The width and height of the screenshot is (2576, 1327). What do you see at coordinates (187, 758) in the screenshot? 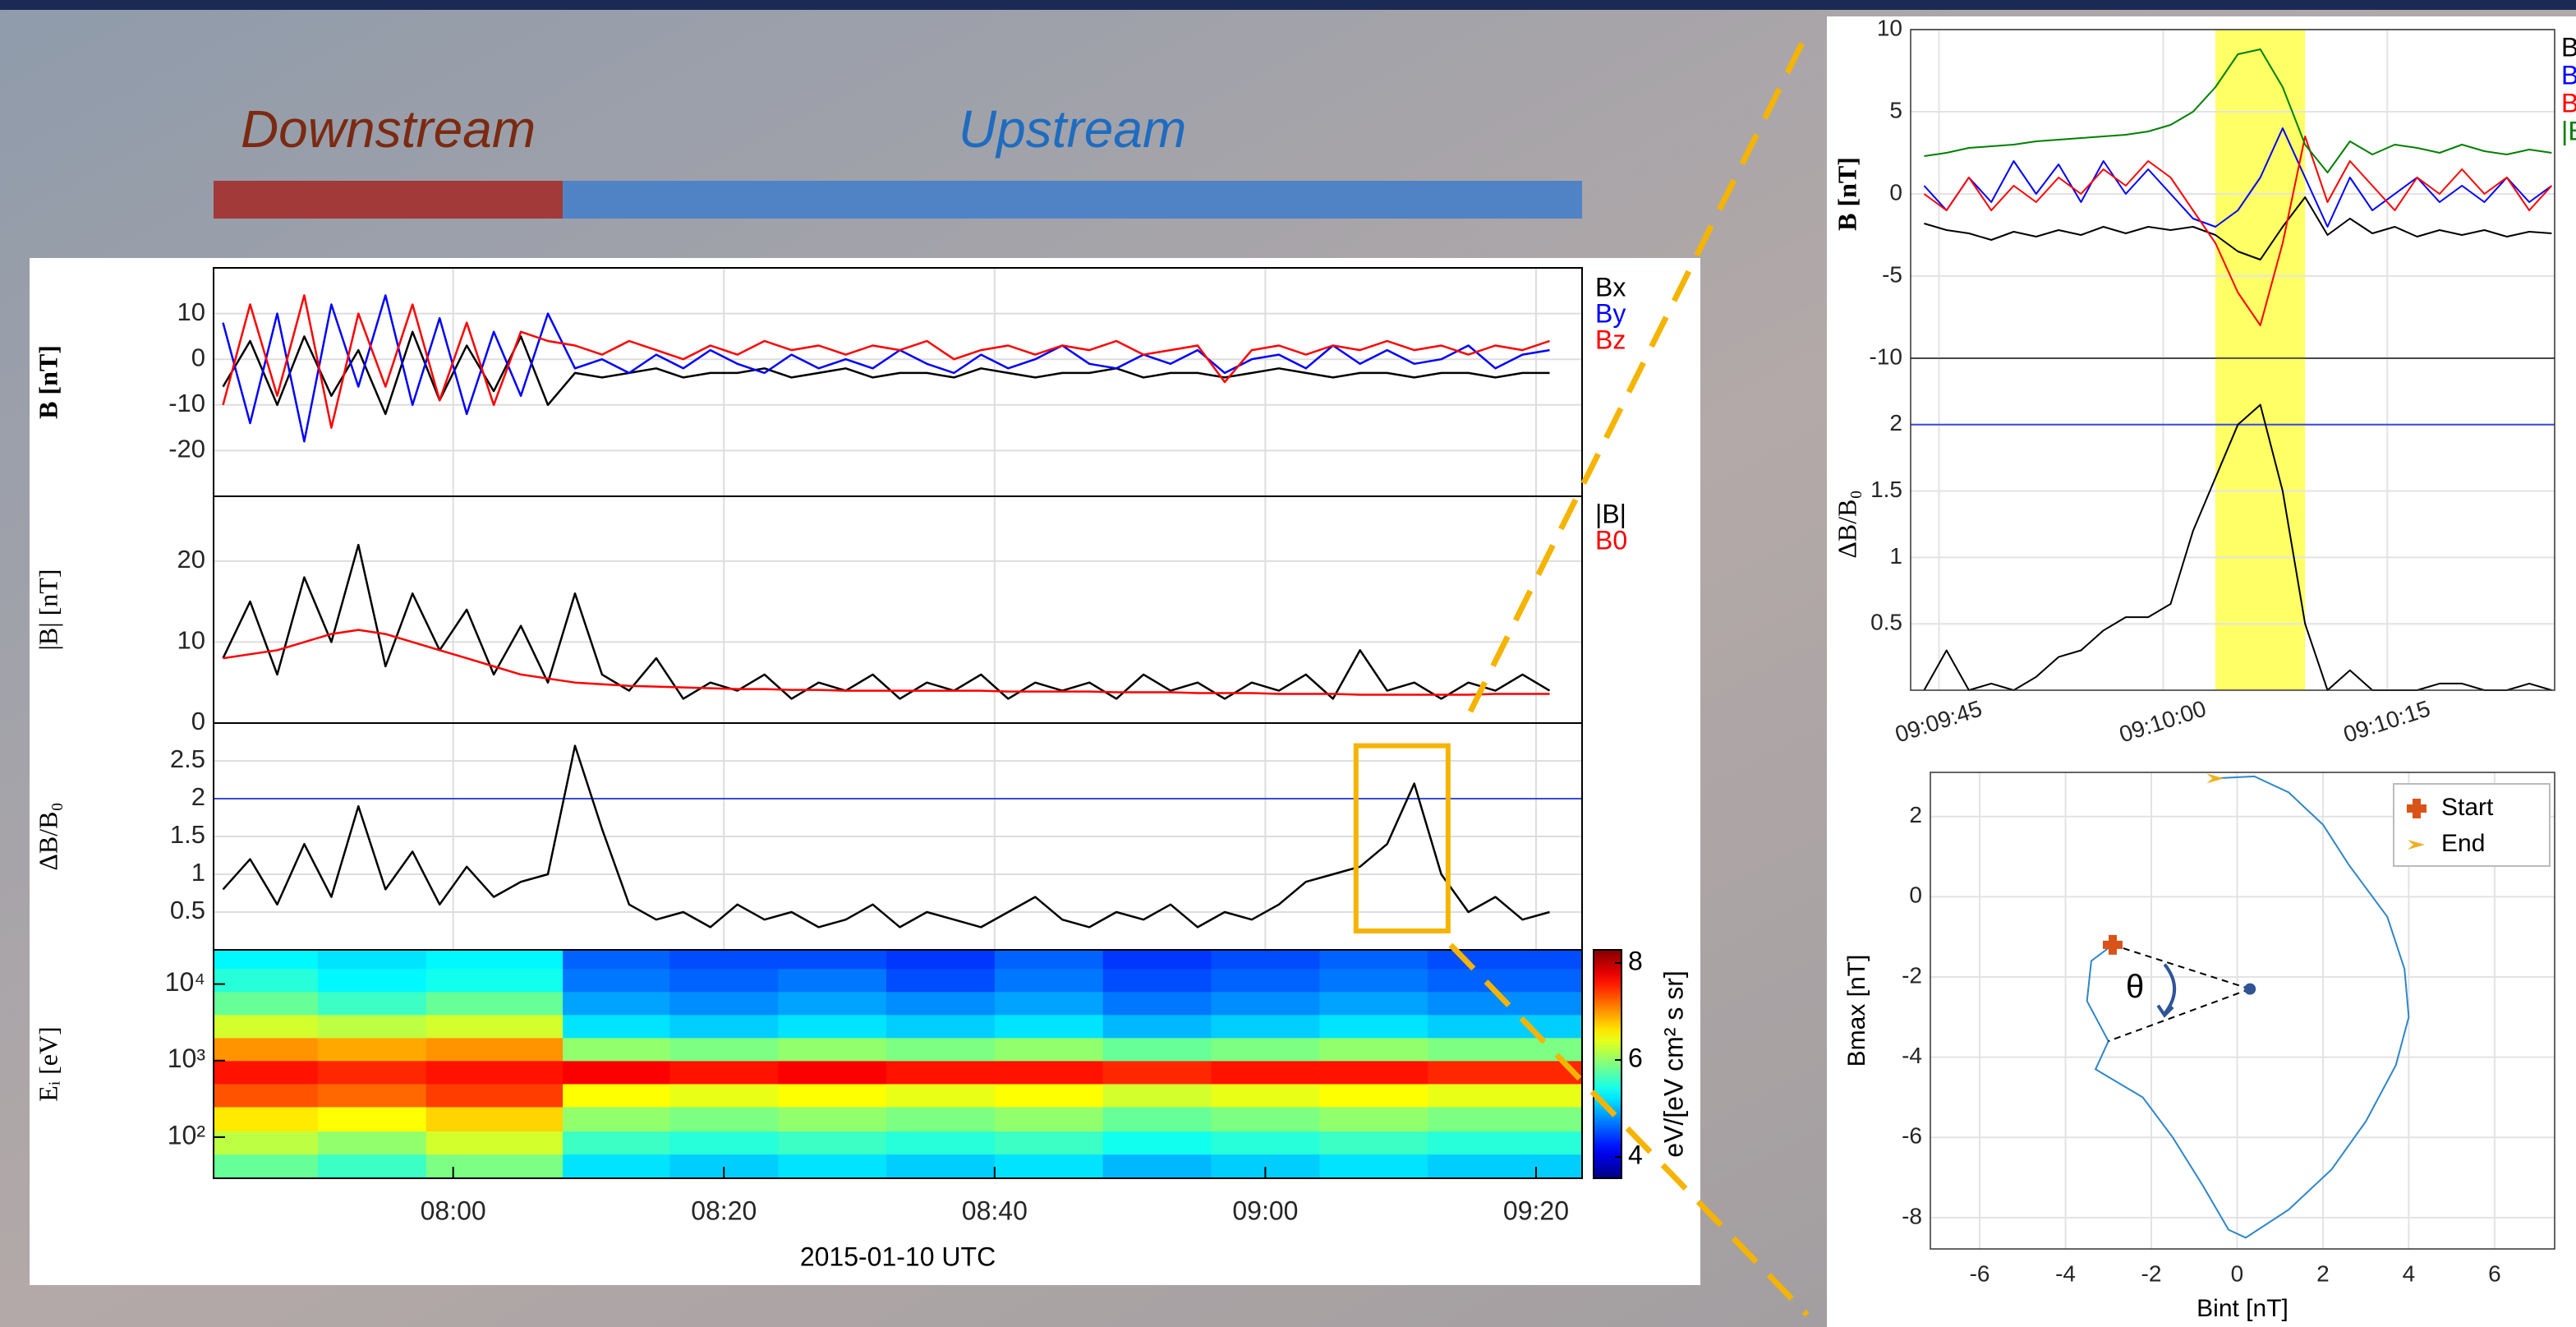
I see `y-tick-label: 2.5` at bounding box center [187, 758].